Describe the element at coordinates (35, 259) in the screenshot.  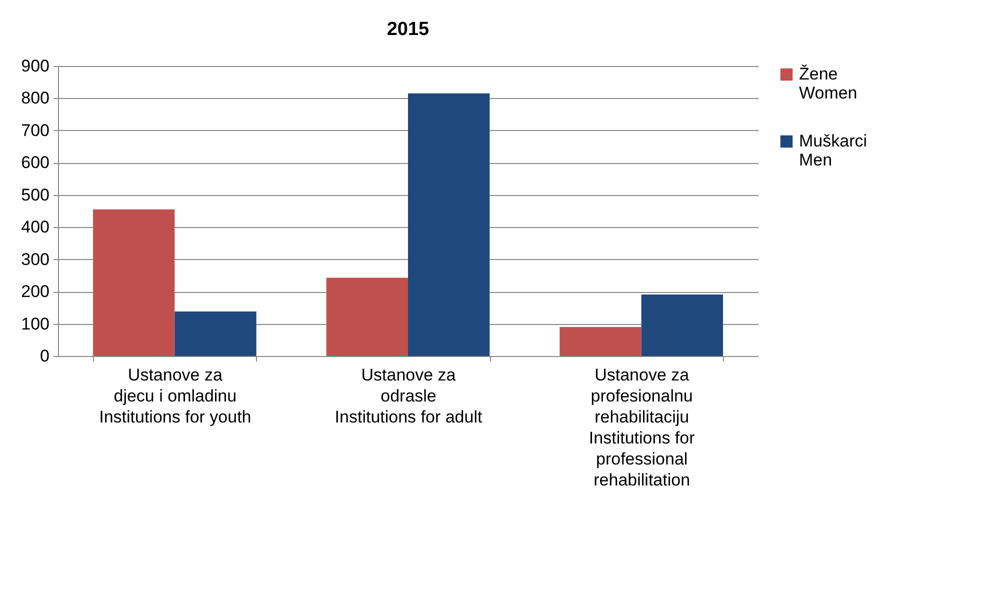
I see `y-tick-label: 300` at that location.